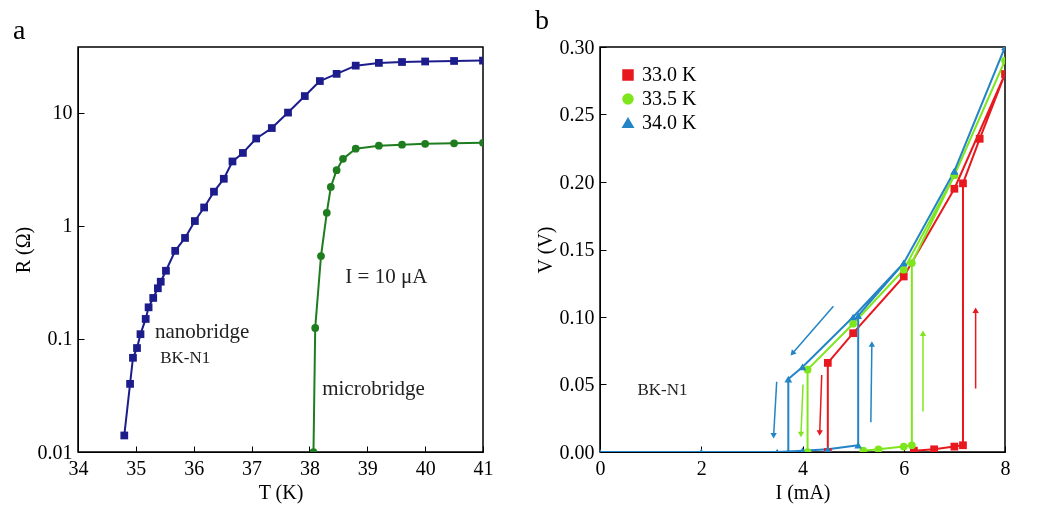 The height and width of the screenshot is (517, 1051). What do you see at coordinates (701, 467) in the screenshot?
I see `x-tick-label: 2` at bounding box center [701, 467].